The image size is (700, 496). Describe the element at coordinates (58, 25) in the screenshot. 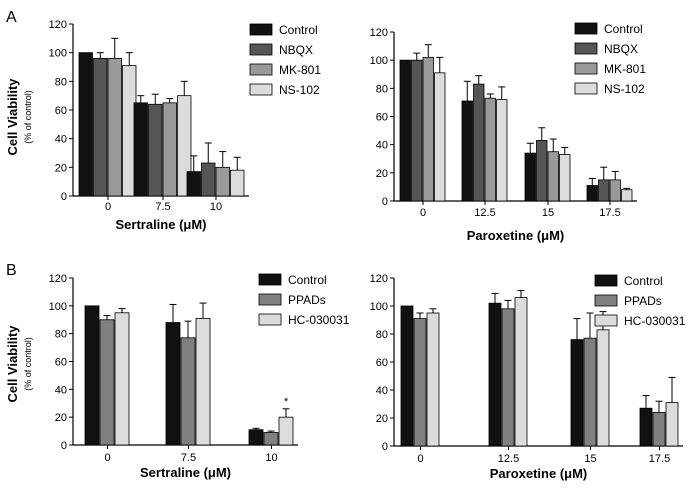

I see `y-tick-label: 120` at that location.